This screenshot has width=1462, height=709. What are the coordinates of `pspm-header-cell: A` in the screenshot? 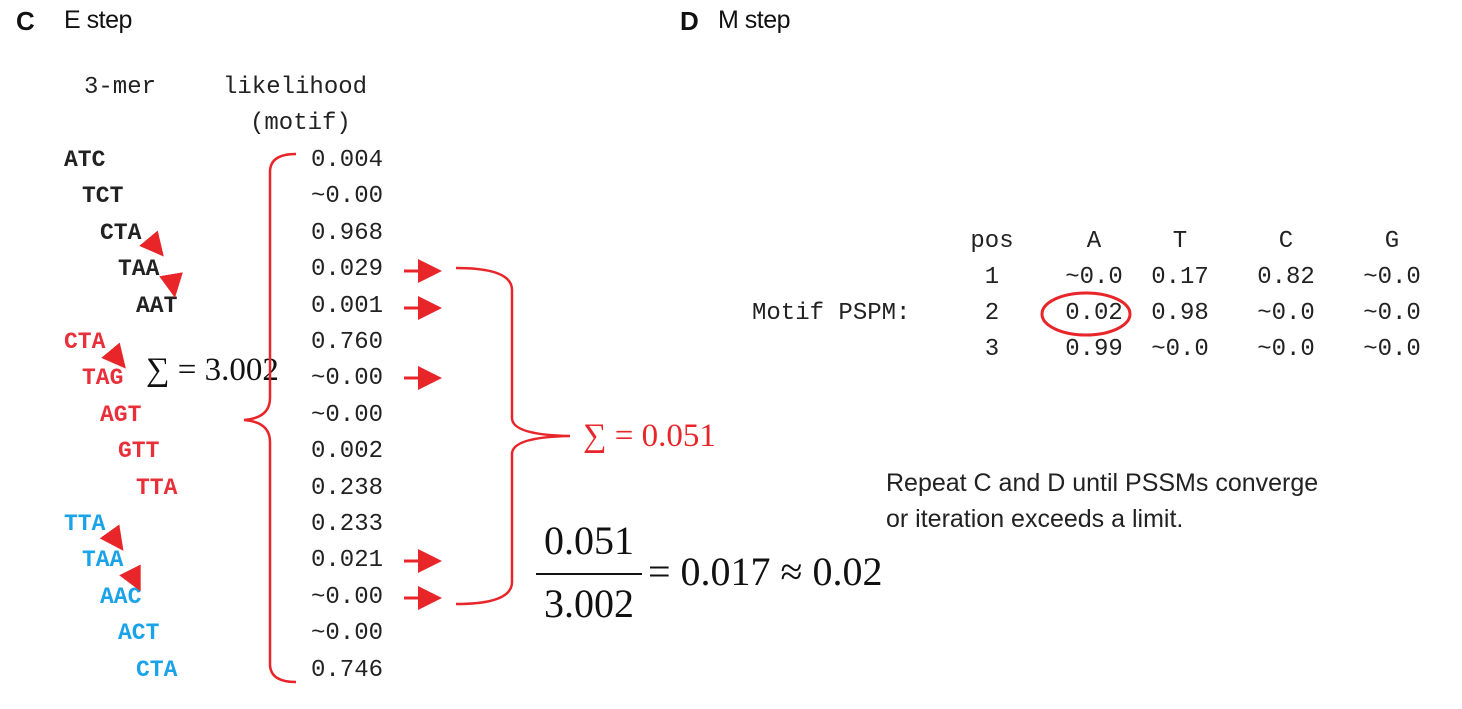 It's located at (1094, 241).